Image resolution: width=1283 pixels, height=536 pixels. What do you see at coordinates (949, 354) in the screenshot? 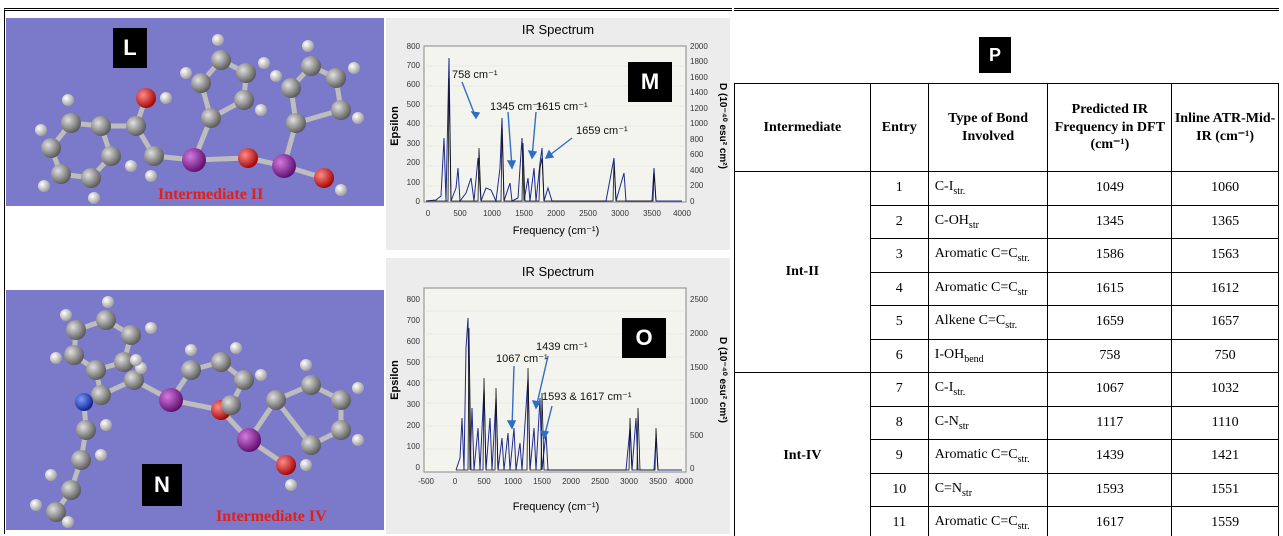
I see `bond-type-label: I-OH` at bounding box center [949, 354].